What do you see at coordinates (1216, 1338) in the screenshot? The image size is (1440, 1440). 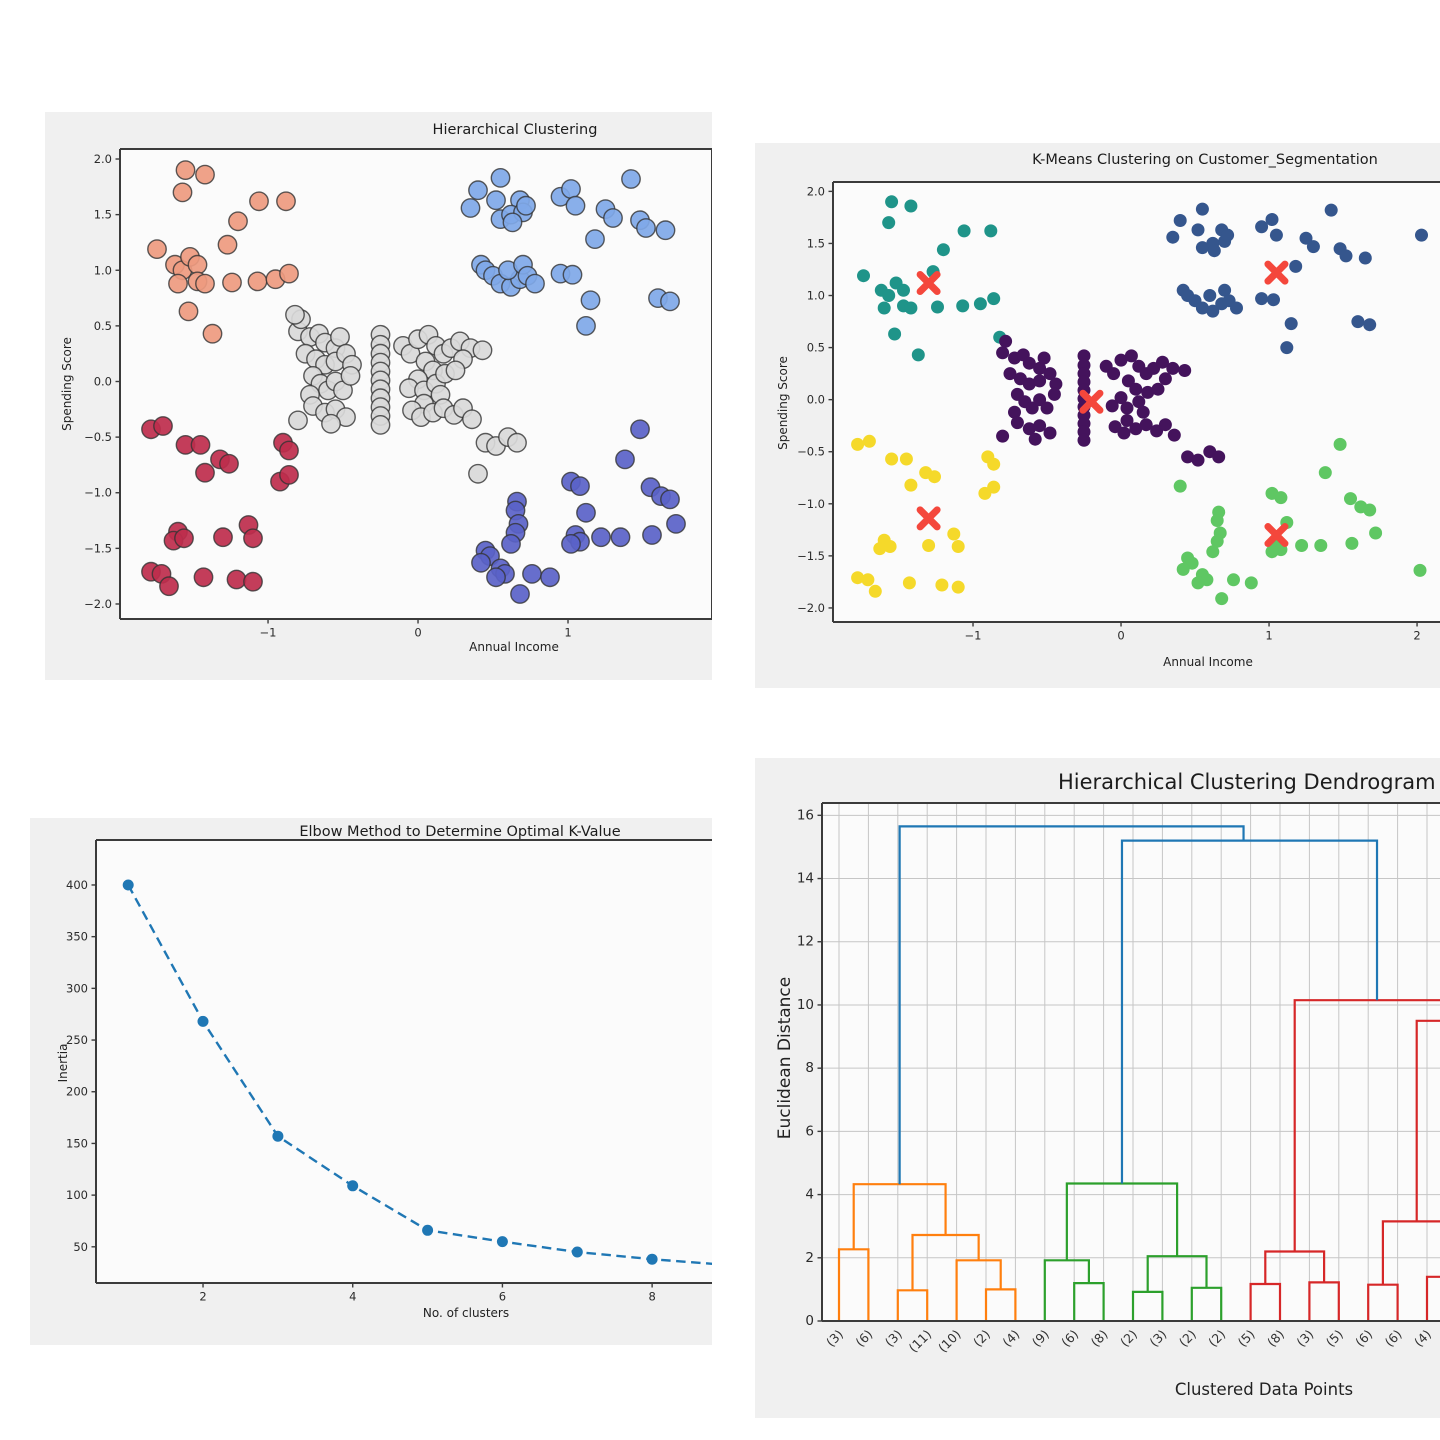 I see `leaf-label: (2)` at bounding box center [1216, 1338].